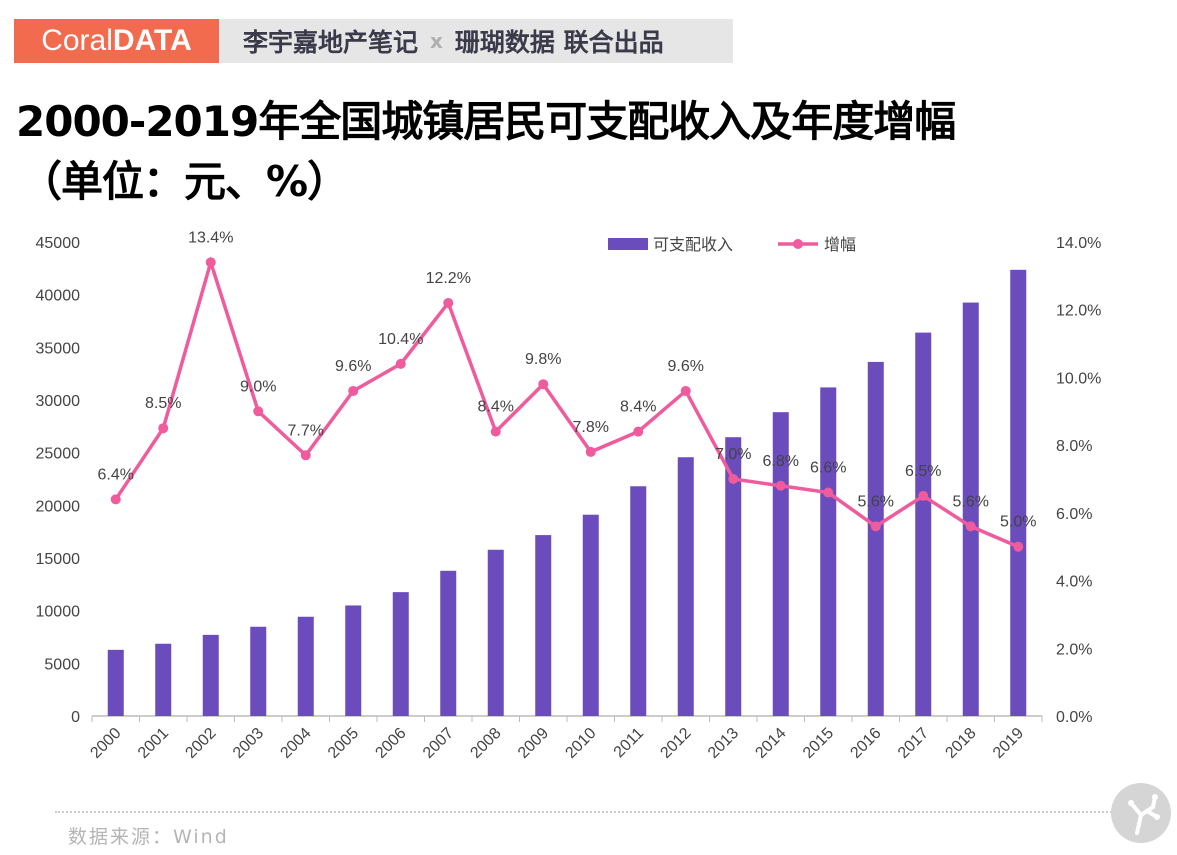 The width and height of the screenshot is (1177, 855). I want to click on growth-point-2004, so click(305, 455).